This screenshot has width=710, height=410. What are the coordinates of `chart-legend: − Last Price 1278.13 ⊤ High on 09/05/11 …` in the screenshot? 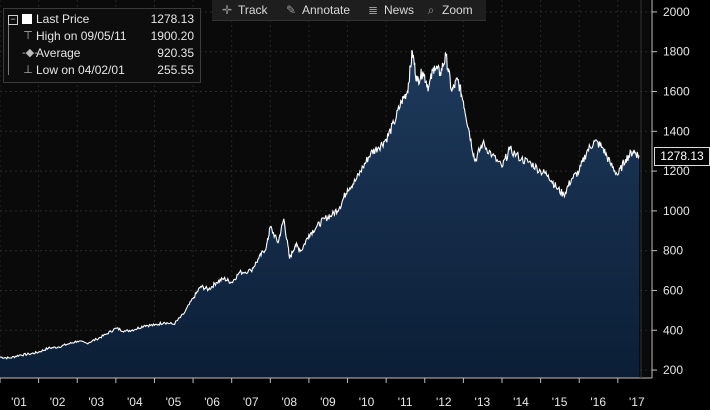 It's located at (102, 45).